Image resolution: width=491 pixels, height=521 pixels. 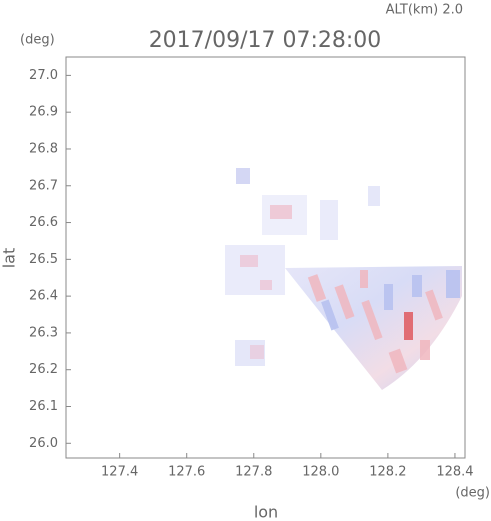 I want to click on y-unit: (deg), so click(x=37, y=40).